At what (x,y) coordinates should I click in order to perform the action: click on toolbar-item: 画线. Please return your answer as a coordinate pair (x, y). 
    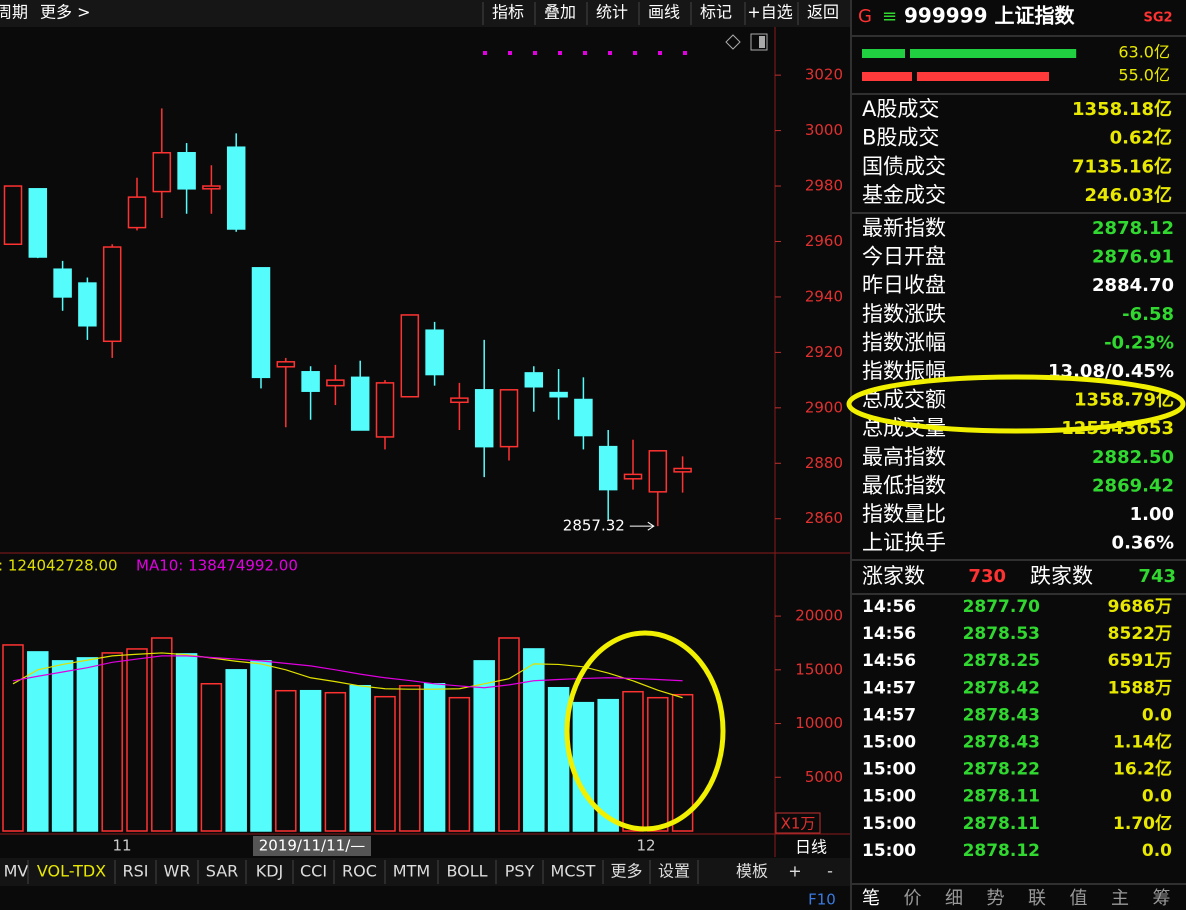
    Looking at the image, I should click on (664, 12).